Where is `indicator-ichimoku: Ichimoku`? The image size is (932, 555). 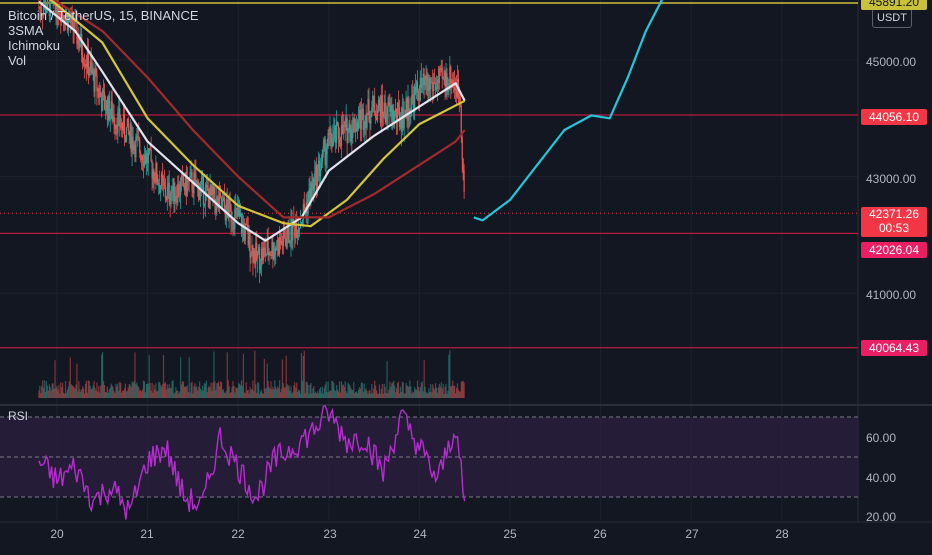 indicator-ichimoku: Ichimoku is located at coordinates (34, 45).